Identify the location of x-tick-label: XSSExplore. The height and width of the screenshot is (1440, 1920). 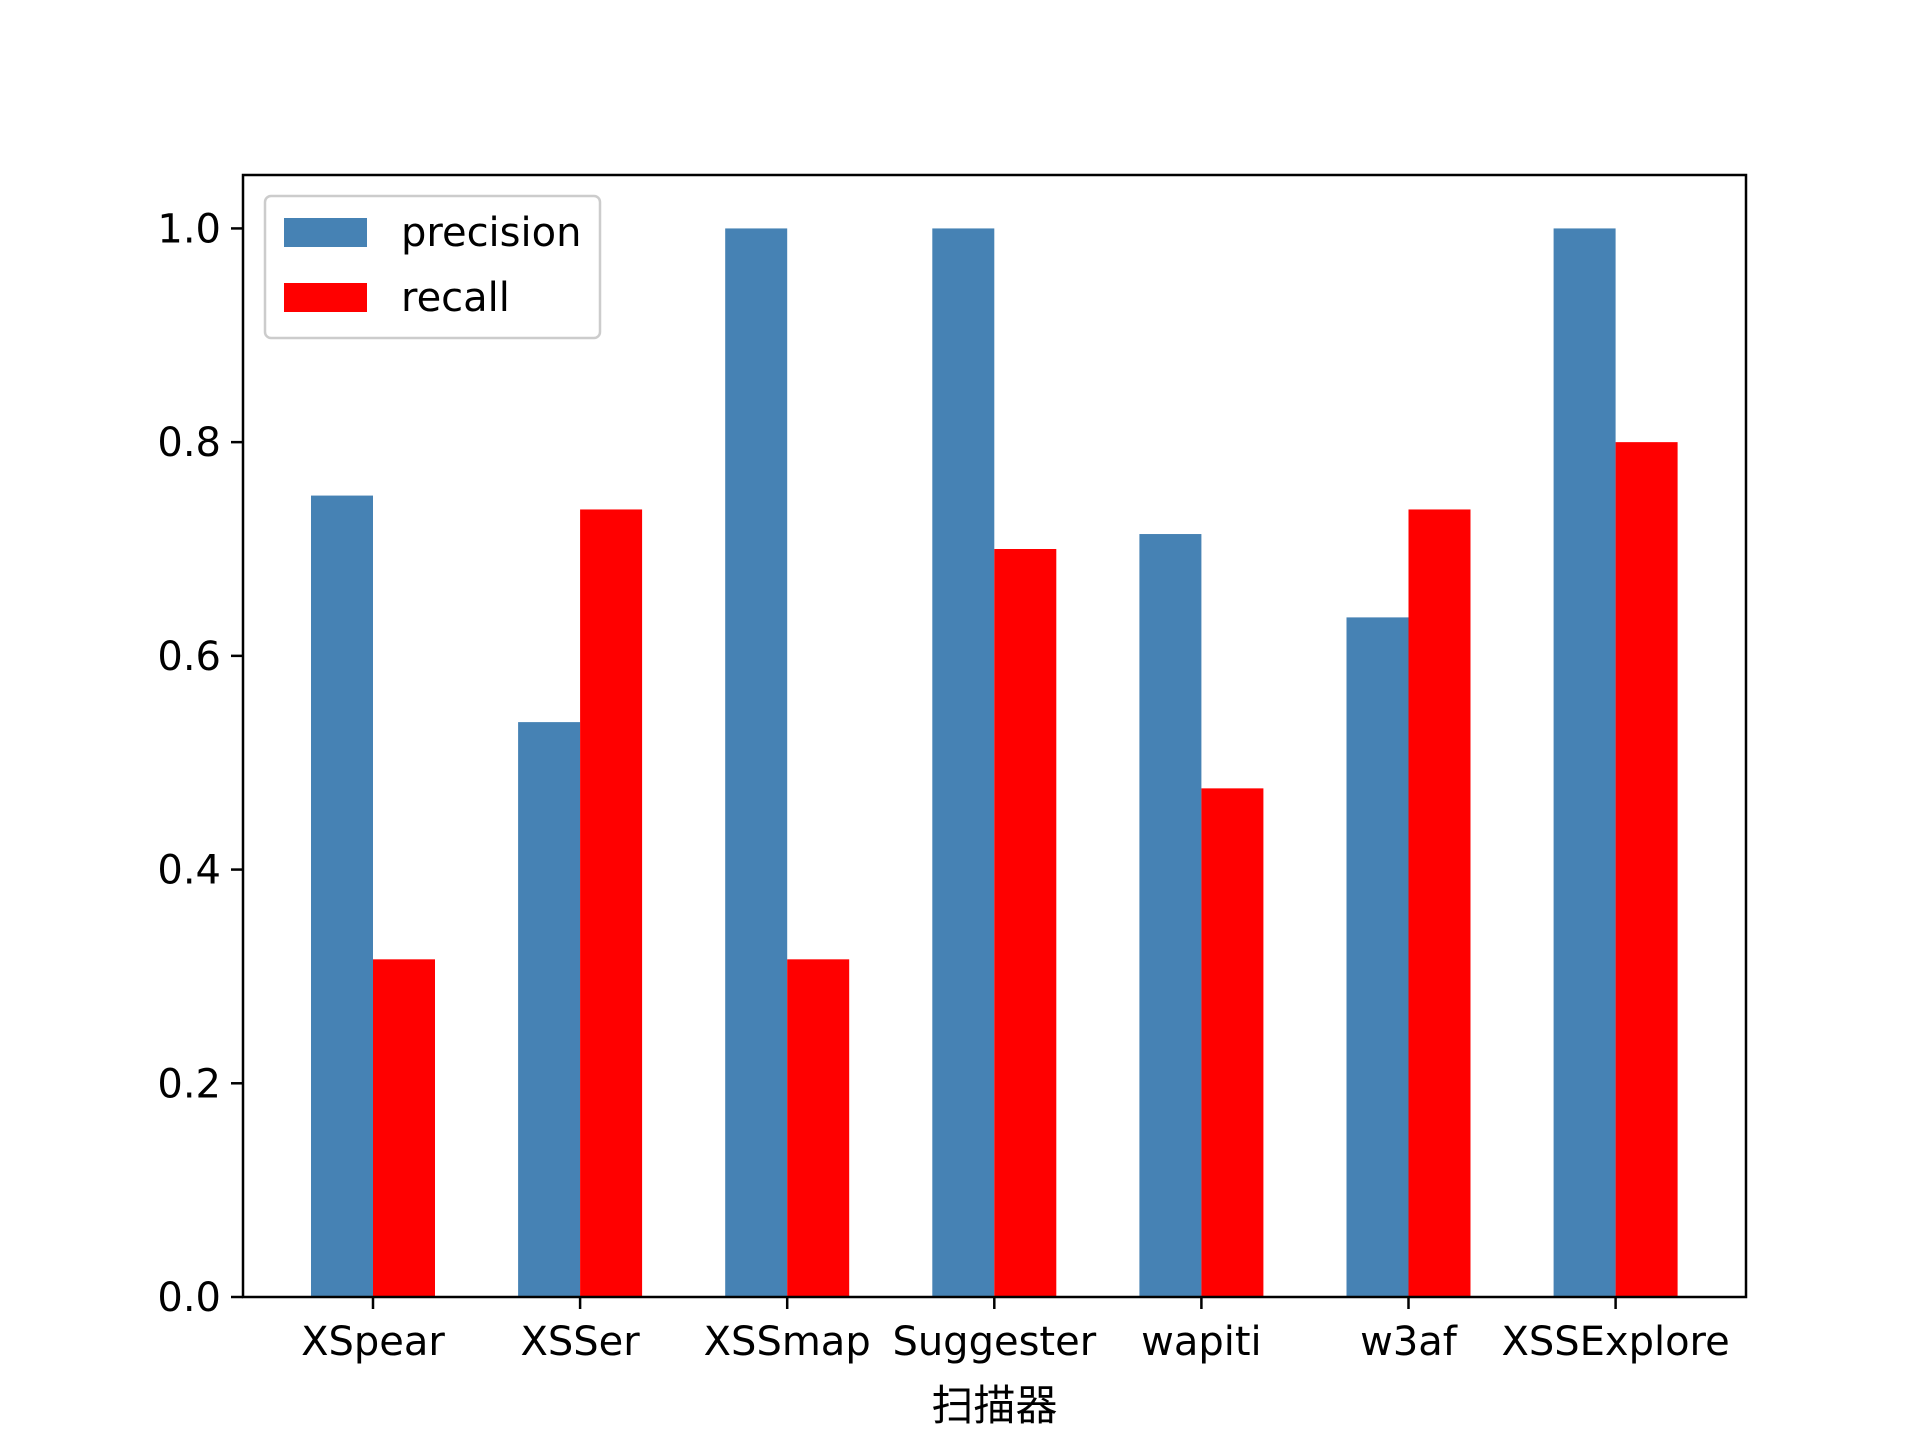
(1615, 1342).